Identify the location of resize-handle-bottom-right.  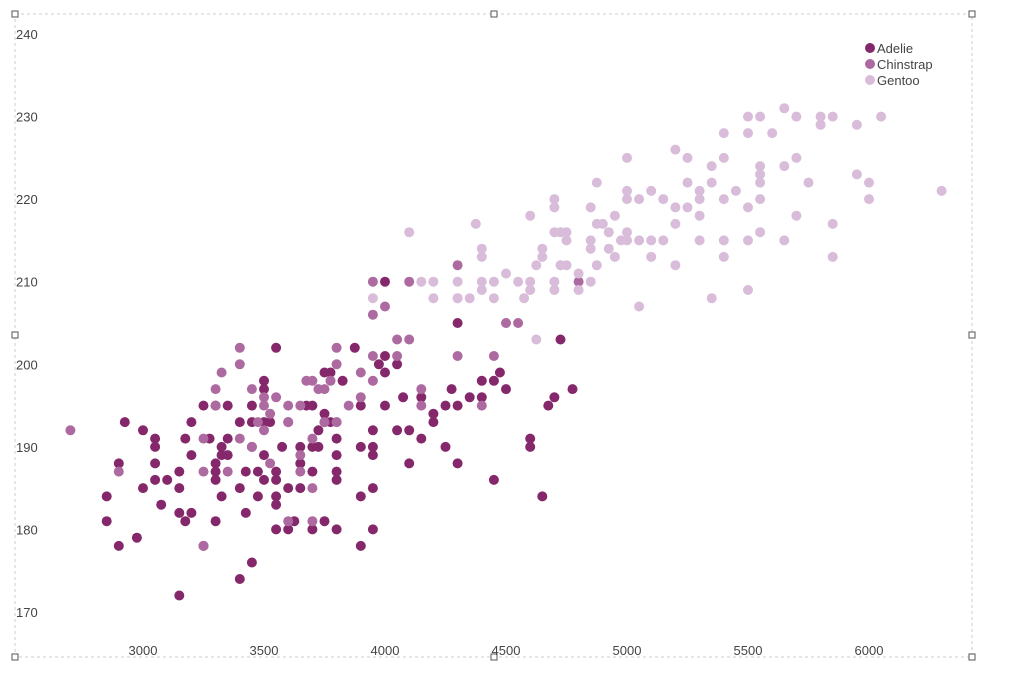
(972, 657).